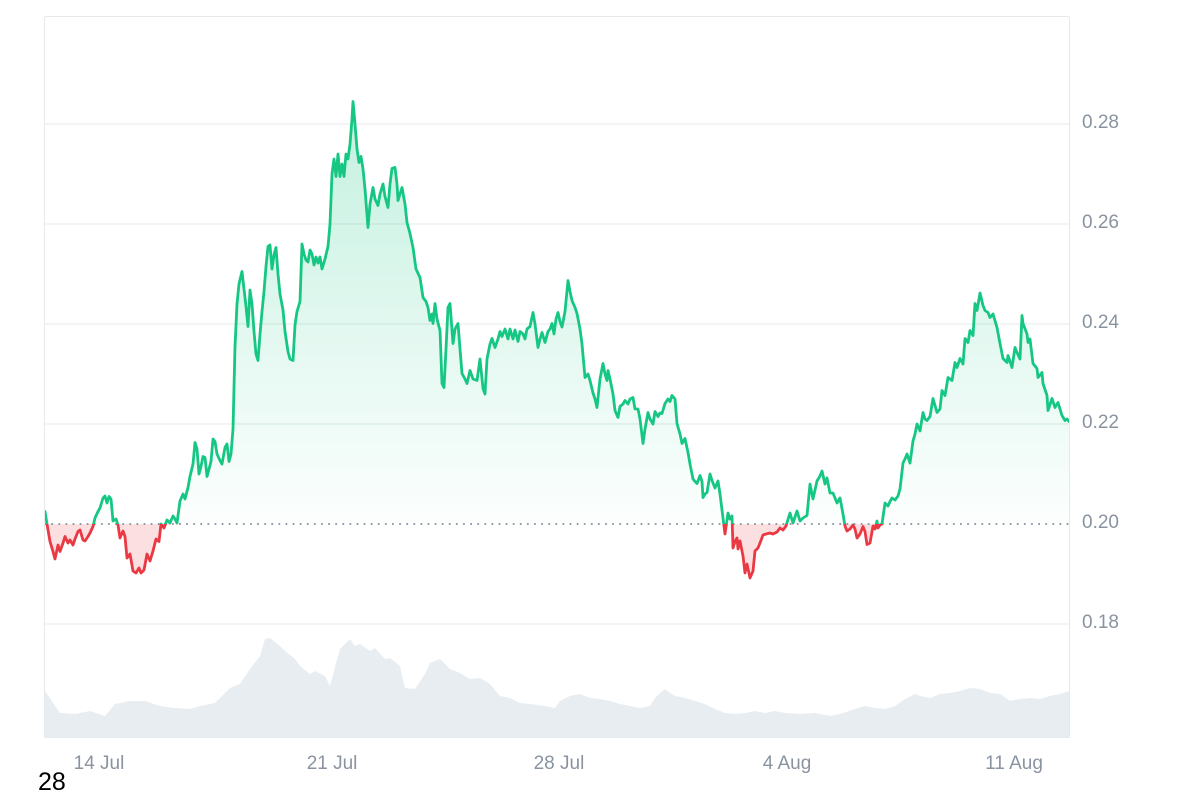 Image resolution: width=1200 pixels, height=800 pixels. Describe the element at coordinates (1100, 122) in the screenshot. I see `y-tick-label-0.28: 0.28` at that location.